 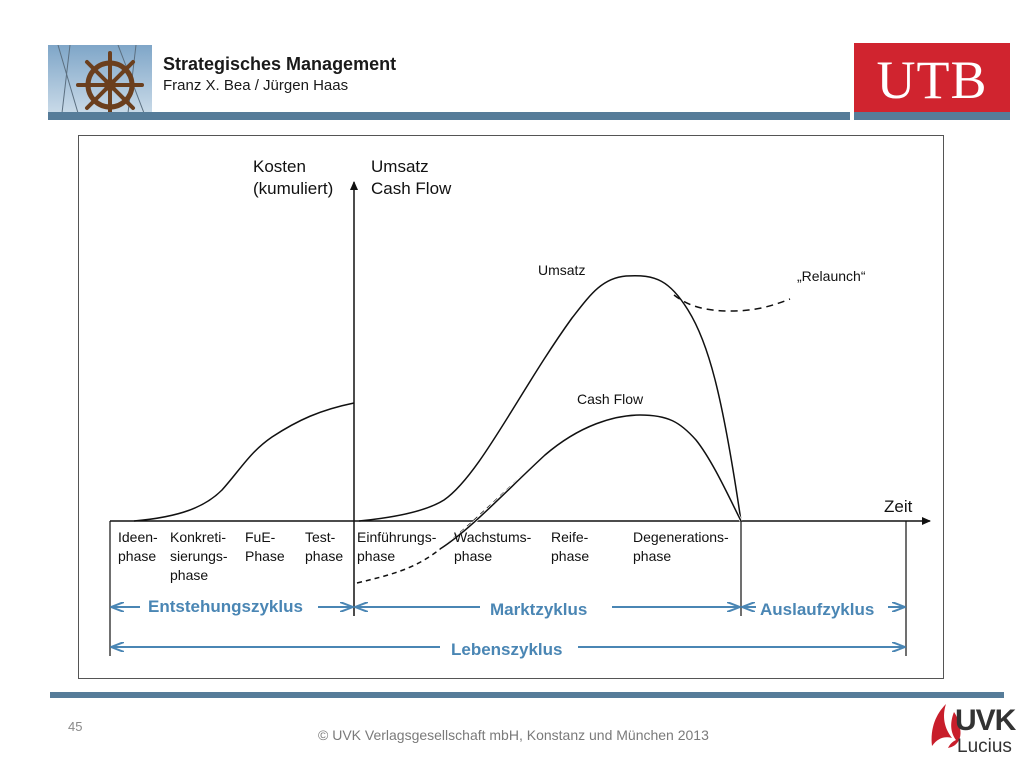 I want to click on phase-fue: FuE- Phase, so click(x=265, y=546).